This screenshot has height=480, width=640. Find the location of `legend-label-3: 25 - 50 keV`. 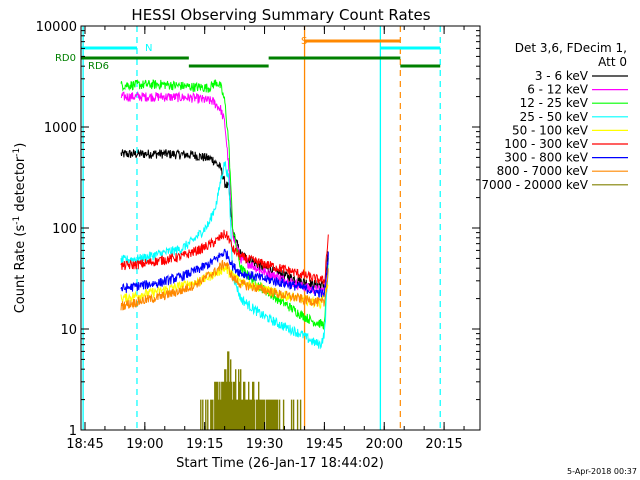

legend-label-3: 25 - 50 keV is located at coordinates (554, 117).